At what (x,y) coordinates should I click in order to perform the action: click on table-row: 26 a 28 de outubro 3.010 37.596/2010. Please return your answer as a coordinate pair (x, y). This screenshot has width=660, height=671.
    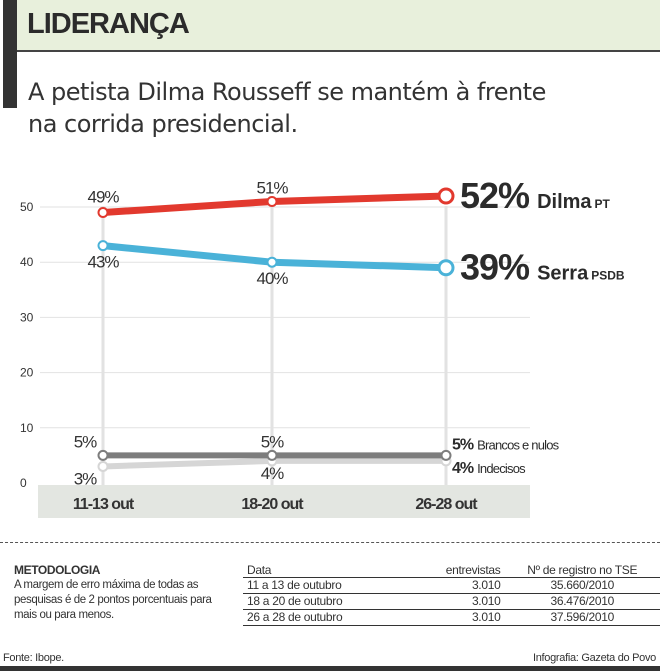
    Looking at the image, I should click on (451, 617).